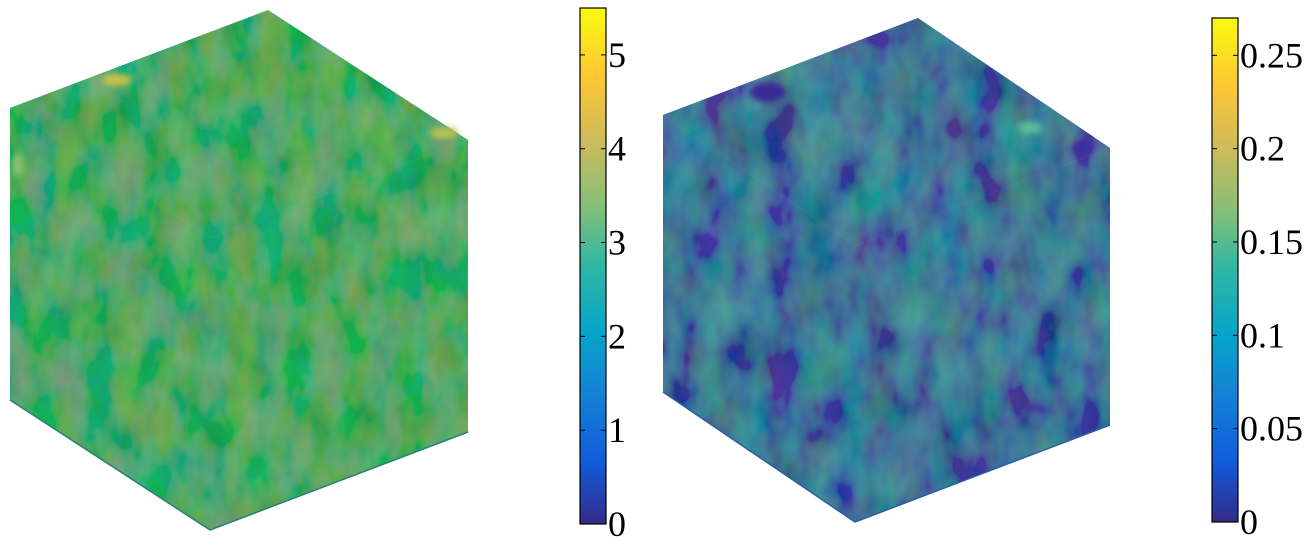  Describe the element at coordinates (239, 465) in the screenshot. I see `left-cube-edge` at that location.